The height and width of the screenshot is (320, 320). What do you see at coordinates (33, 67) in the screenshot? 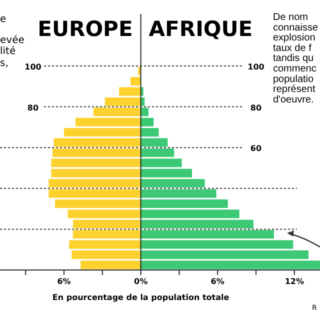
I see `text: 100` at bounding box center [33, 67].